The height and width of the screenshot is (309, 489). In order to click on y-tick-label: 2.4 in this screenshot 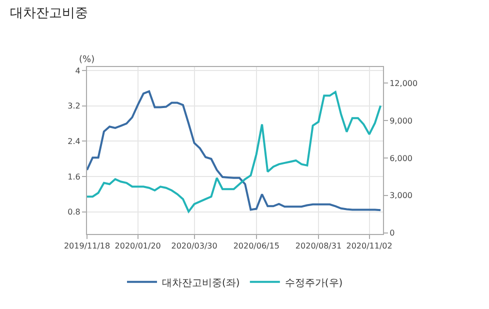, I will do `click(74, 141)`.